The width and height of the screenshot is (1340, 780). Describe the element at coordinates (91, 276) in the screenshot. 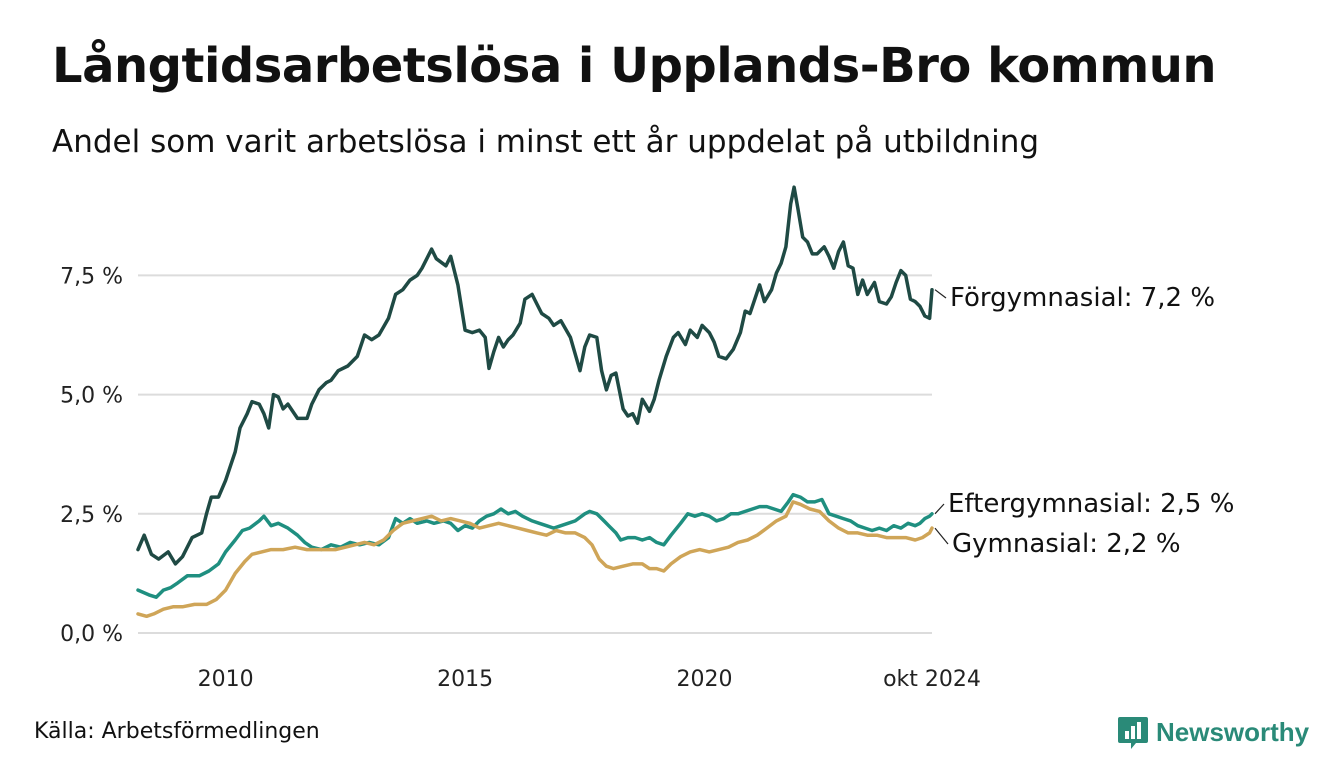

I see `y-tick-label: 7,5 %` at that location.